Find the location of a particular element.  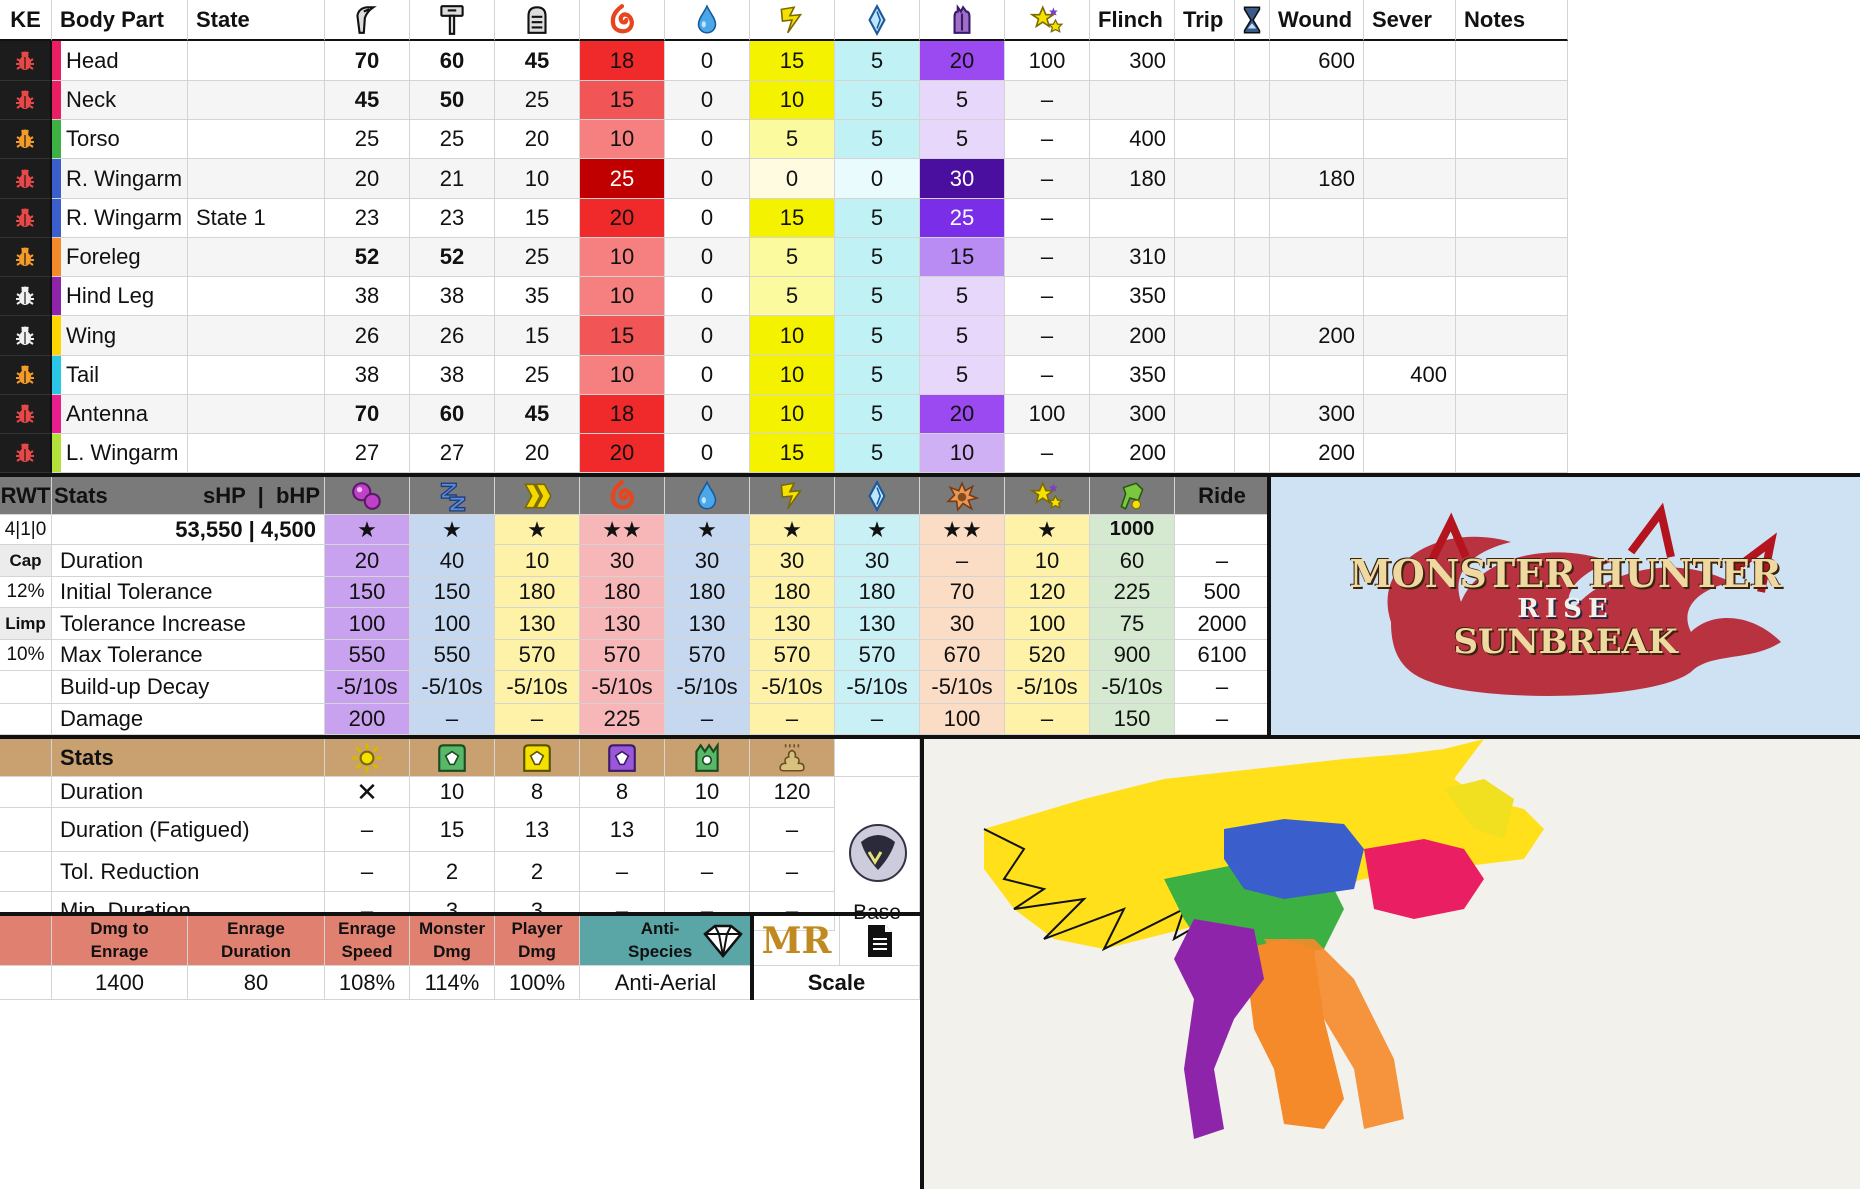

pitfall-trap-icon is located at coordinates (537, 758).